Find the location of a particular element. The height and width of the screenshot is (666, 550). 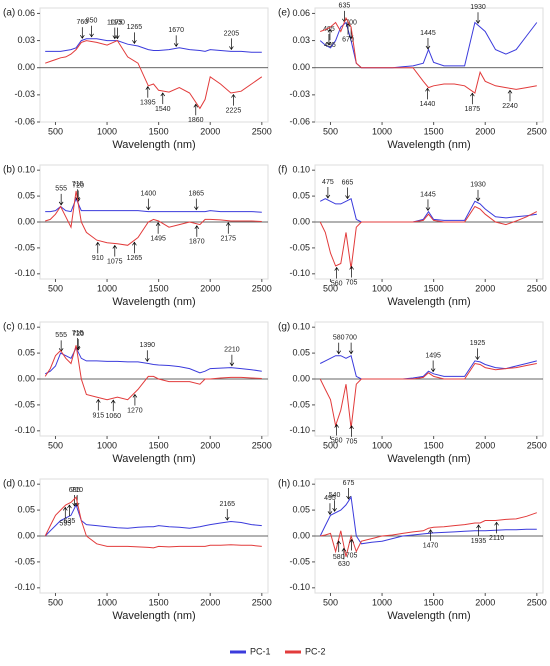

panel-label: (d) is located at coordinates (9, 484).